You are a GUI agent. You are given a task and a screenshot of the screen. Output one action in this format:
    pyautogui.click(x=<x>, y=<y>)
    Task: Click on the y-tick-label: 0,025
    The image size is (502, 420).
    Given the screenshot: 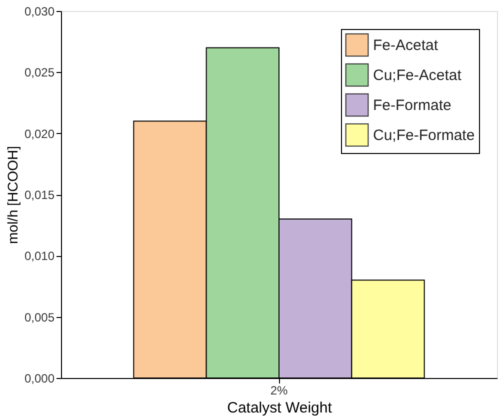 What is the action you would take?
    pyautogui.click(x=39, y=73)
    